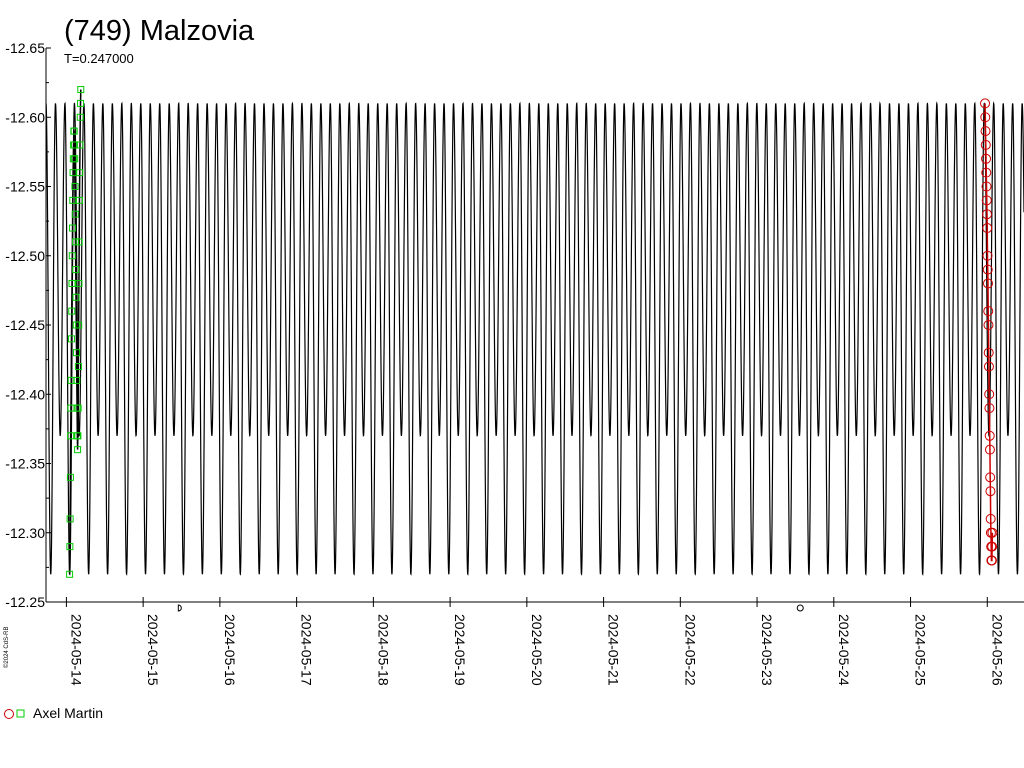  I want to click on legend: Axel Martin, so click(53, 713).